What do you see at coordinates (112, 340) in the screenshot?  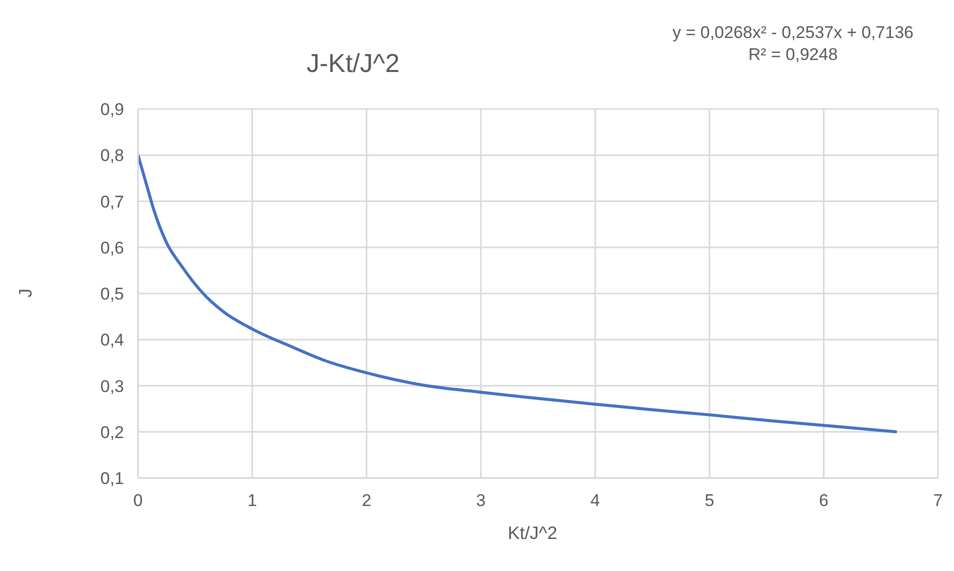 I see `y-tick-label: 0,4` at bounding box center [112, 340].